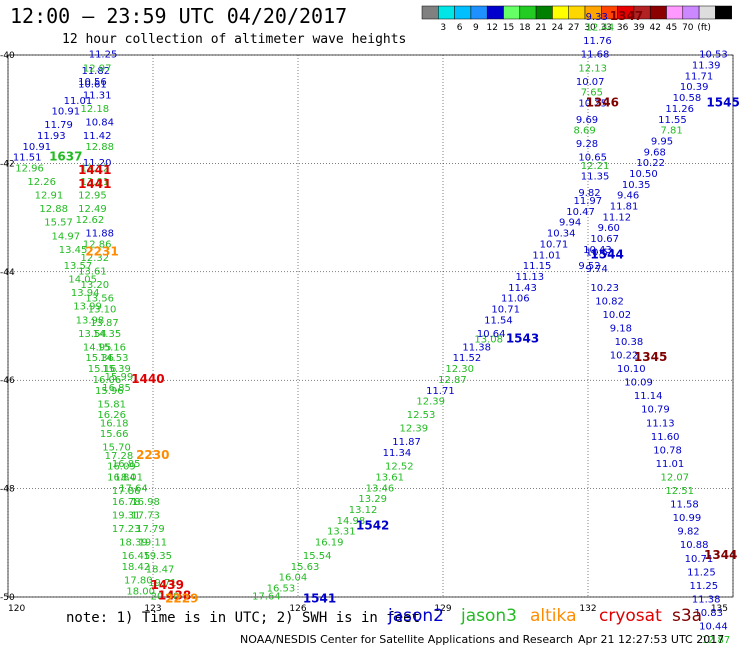 The height and width of the screenshot is (650, 740). What do you see at coordinates (489, 616) in the screenshot?
I see `legend-jason3: jason3` at bounding box center [489, 616].